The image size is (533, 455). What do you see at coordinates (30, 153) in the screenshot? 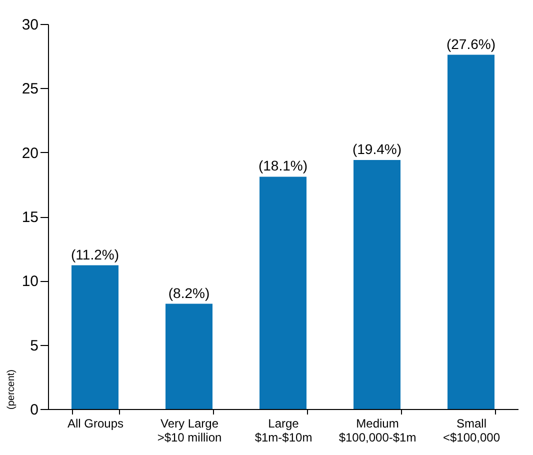
I see `y-tick-label: 20` at bounding box center [30, 153].